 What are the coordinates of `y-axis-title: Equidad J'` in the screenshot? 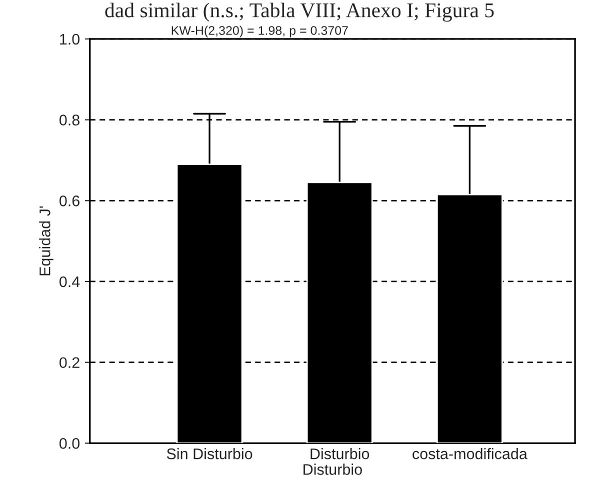 It's located at (46, 241).